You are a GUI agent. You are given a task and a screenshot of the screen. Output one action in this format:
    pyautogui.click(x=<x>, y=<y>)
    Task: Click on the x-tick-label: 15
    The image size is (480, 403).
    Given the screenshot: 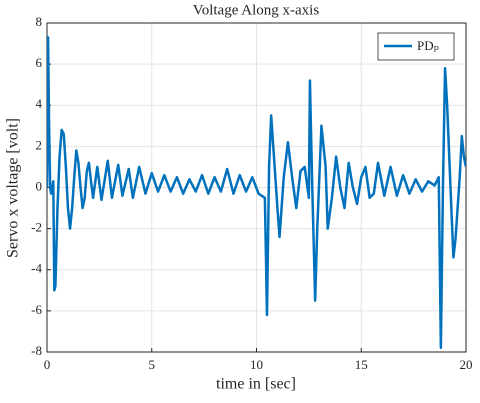 What is the action you would take?
    pyautogui.click(x=361, y=364)
    